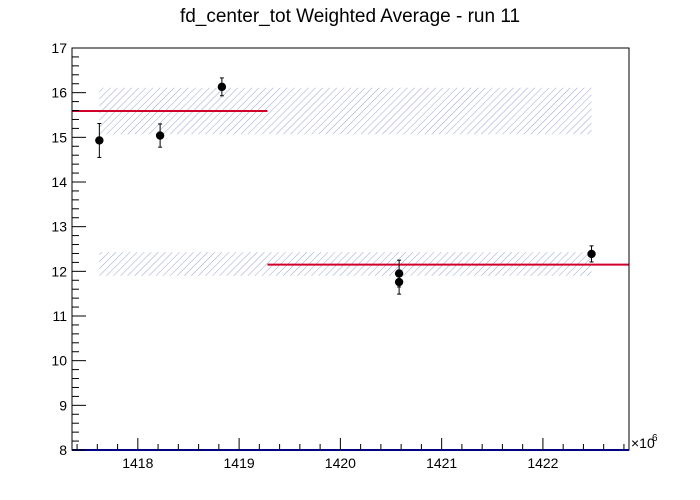 The height and width of the screenshot is (500, 700). I want to click on y-tick-label: 14, so click(59, 182).